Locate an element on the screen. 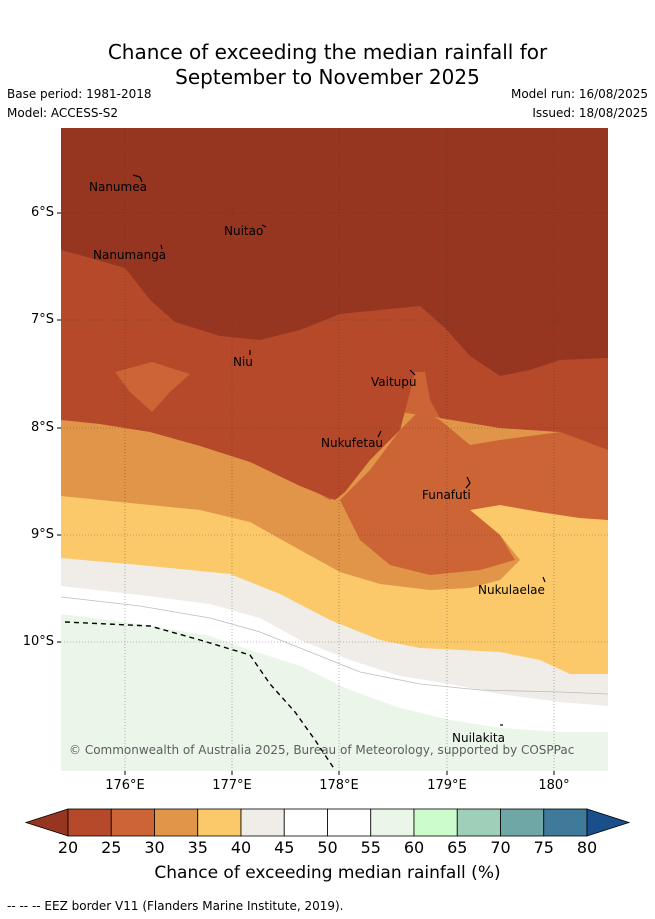 The height and width of the screenshot is (919, 655). issued-date: Issued: 18/08/2025 is located at coordinates (590, 113).